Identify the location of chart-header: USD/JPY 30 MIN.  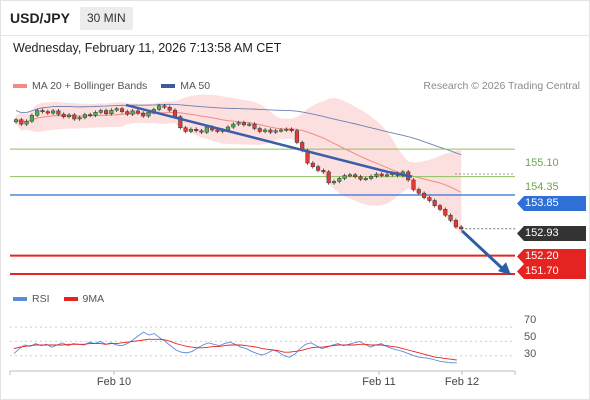
(295, 18).